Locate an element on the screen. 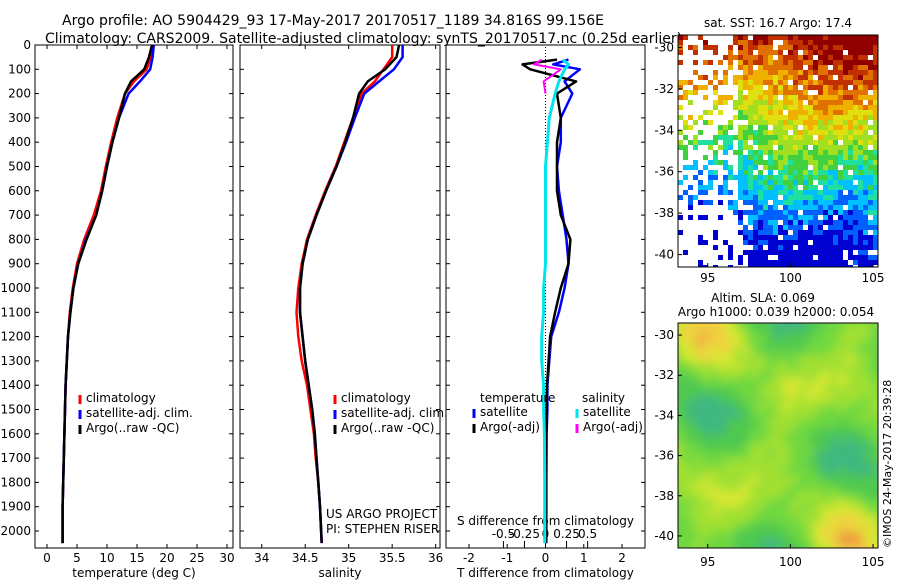 The width and height of the screenshot is (900, 580). y-tick-label: 700 is located at coordinates (19, 215).